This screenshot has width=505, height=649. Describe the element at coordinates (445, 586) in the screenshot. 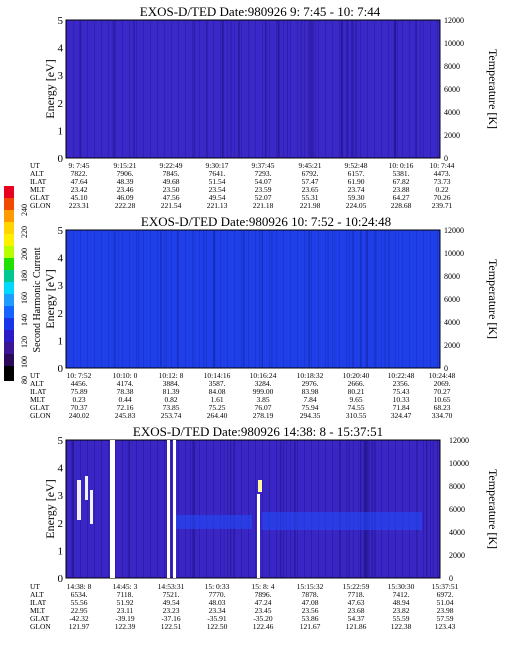

I see `orbit-cell: 15:37:51` at that location.